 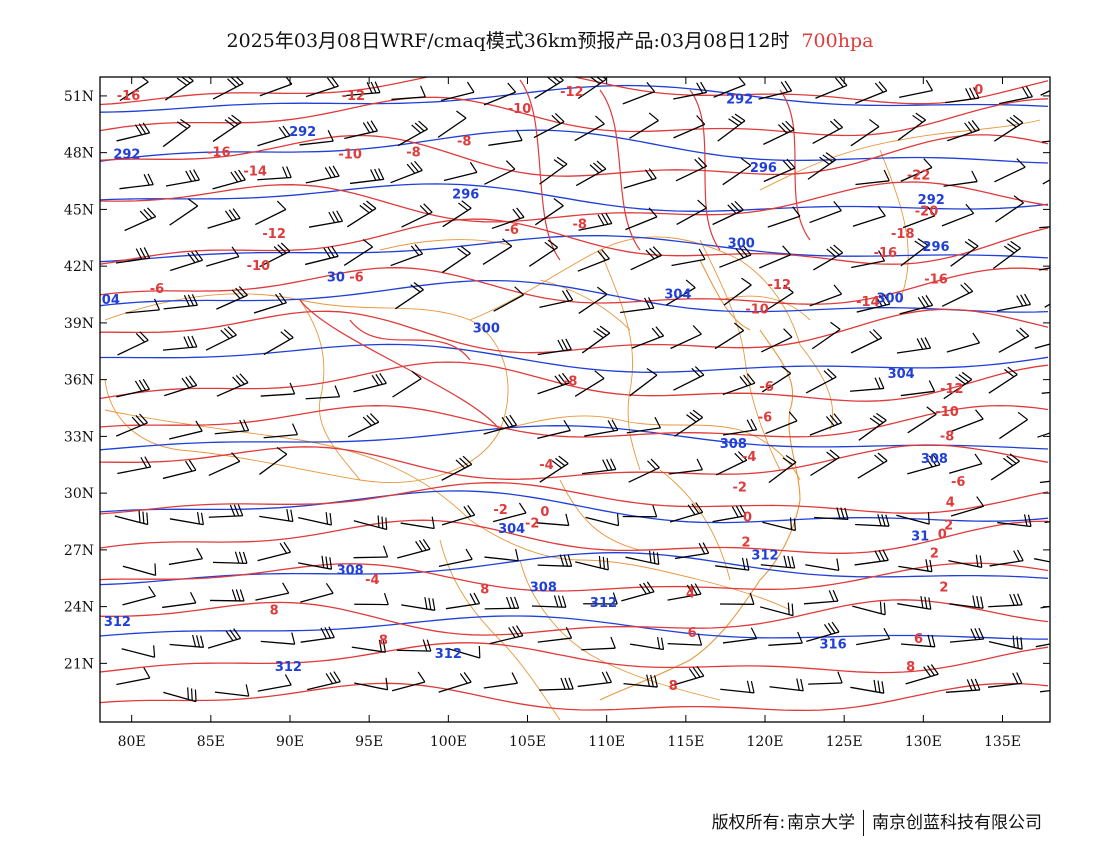 What do you see at coordinates (741, 243) in the screenshot?
I see `height-label: 300` at bounding box center [741, 243].